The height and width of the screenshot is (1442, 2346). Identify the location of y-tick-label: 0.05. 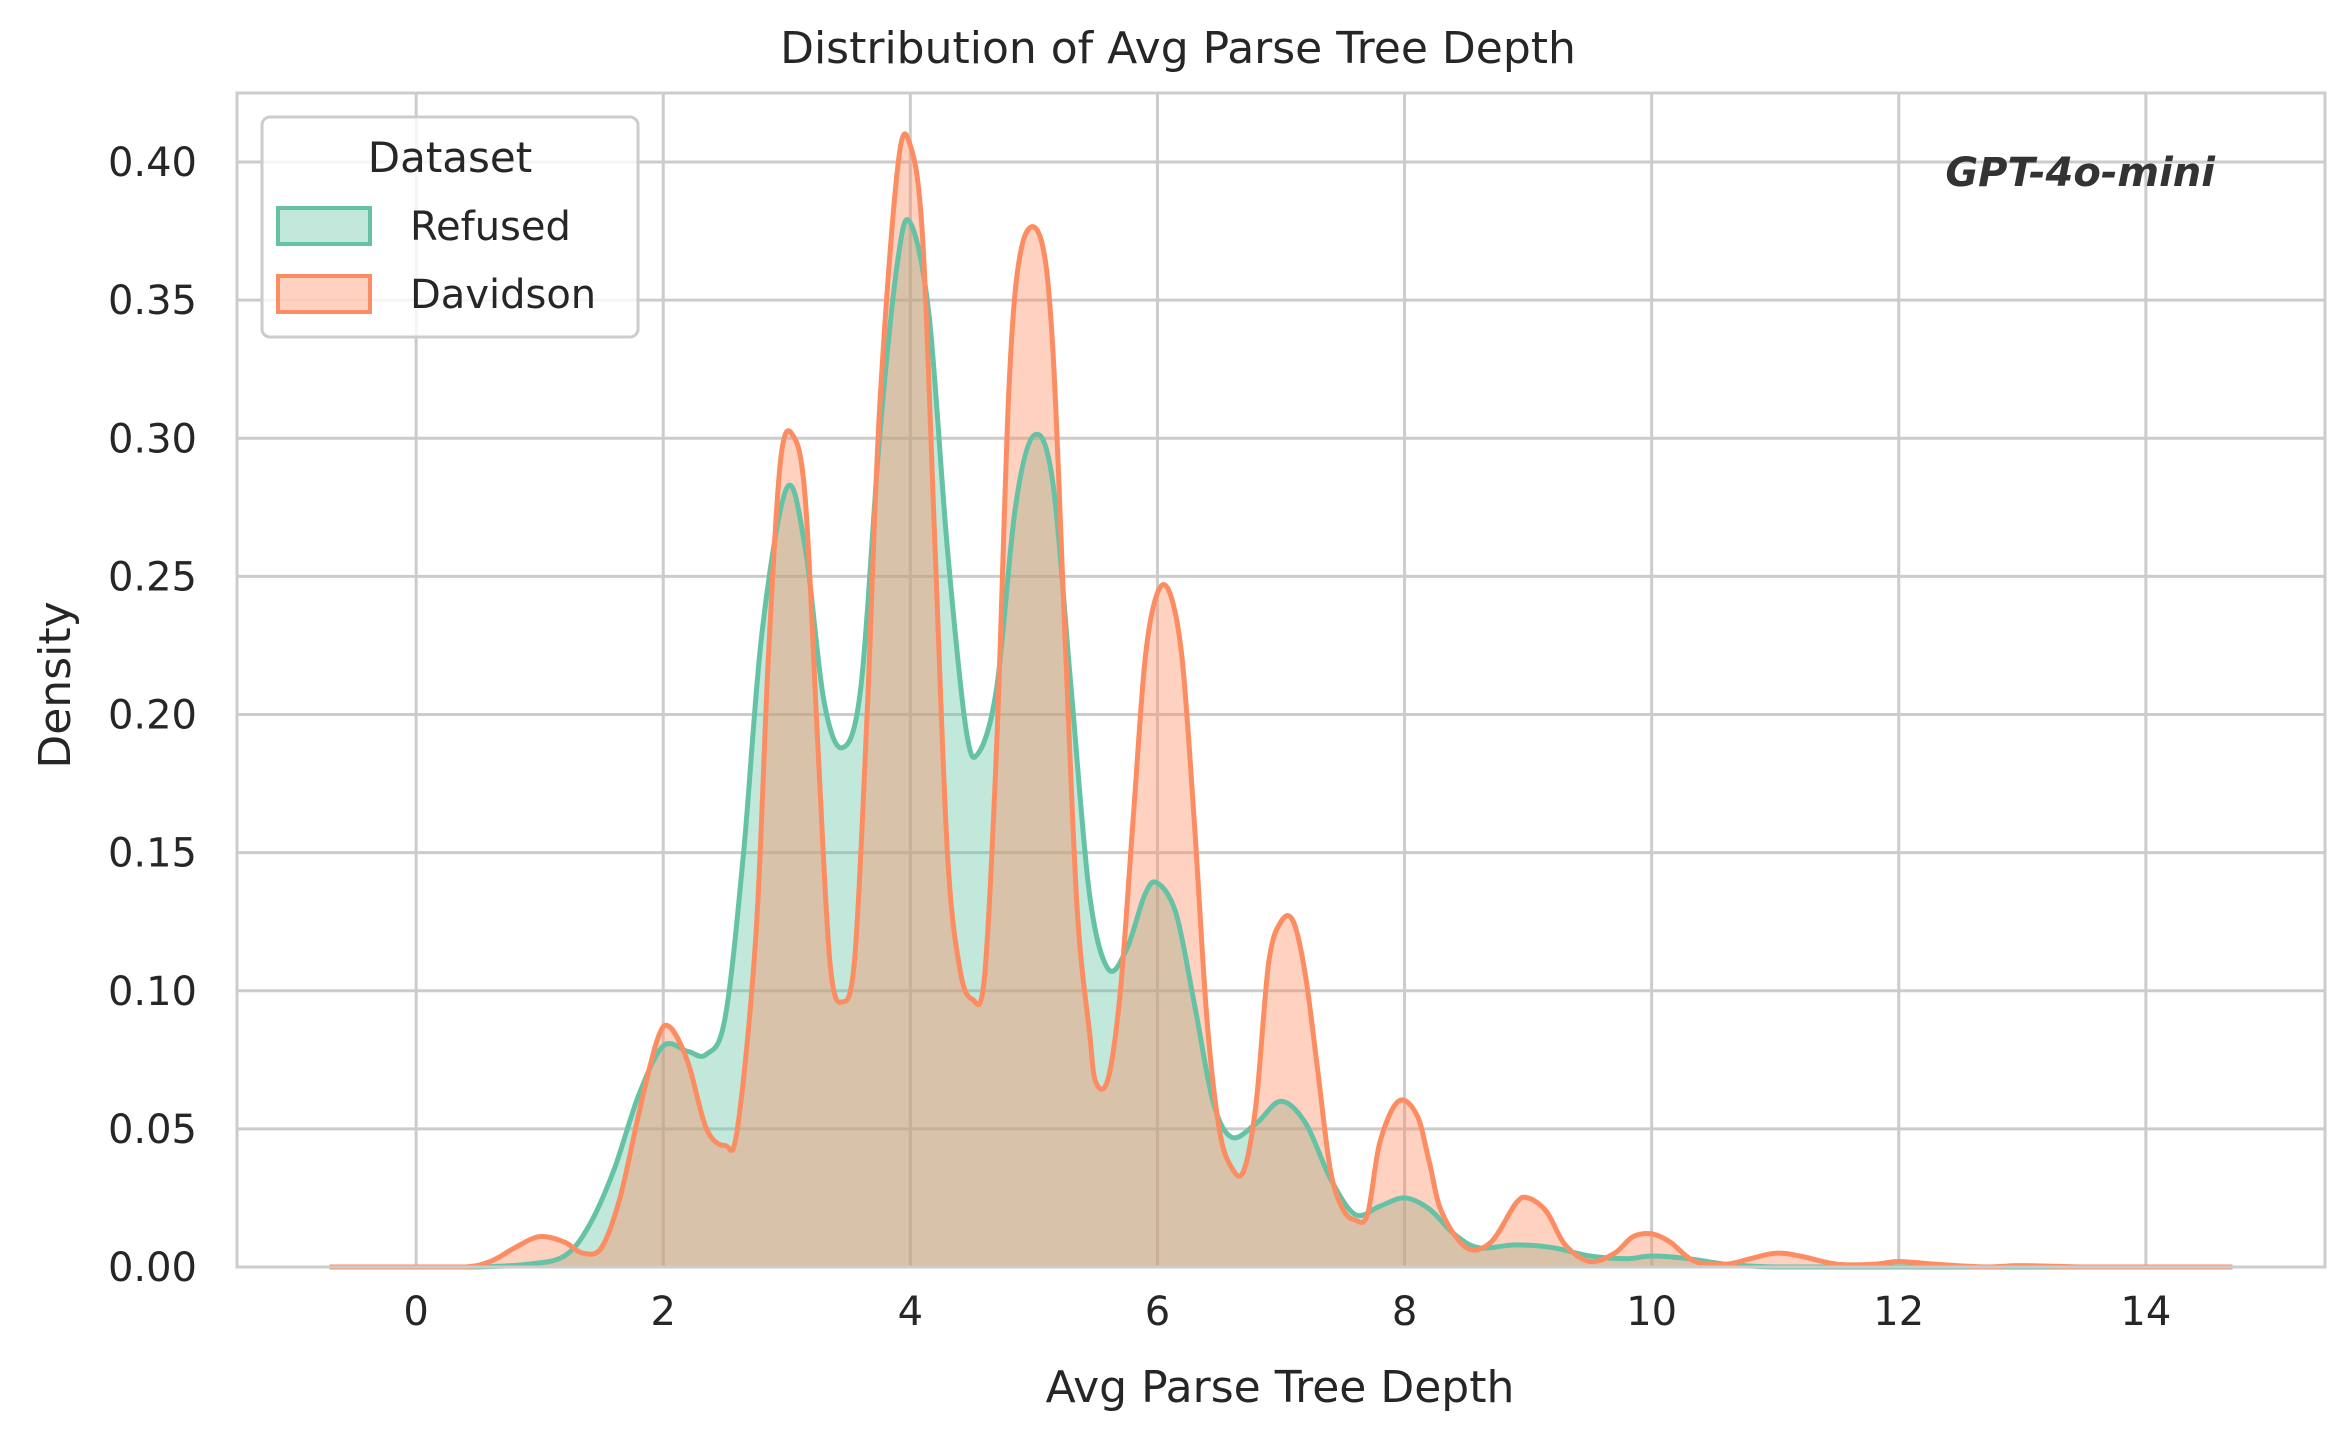
(152, 1130).